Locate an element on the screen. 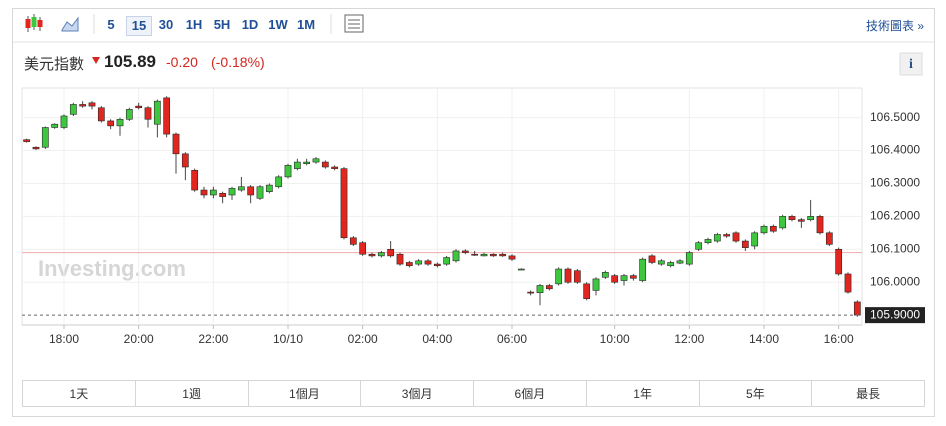  watermark: Investing.com is located at coordinates (112, 268).